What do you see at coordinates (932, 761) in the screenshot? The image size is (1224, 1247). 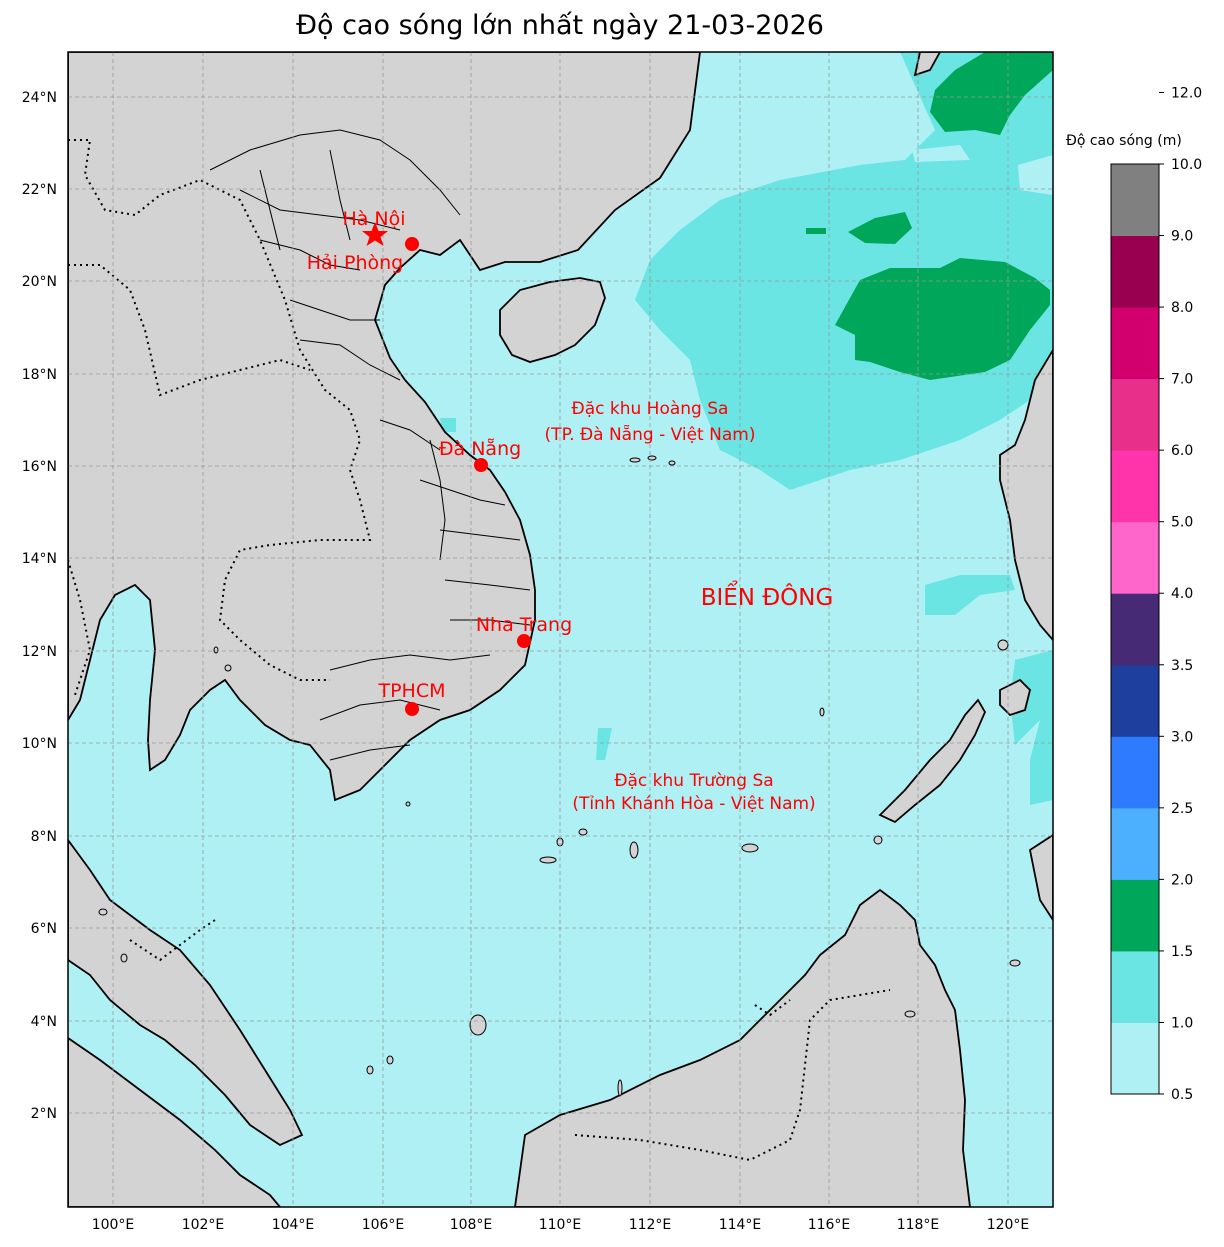 I see `land-palawan` at bounding box center [932, 761].